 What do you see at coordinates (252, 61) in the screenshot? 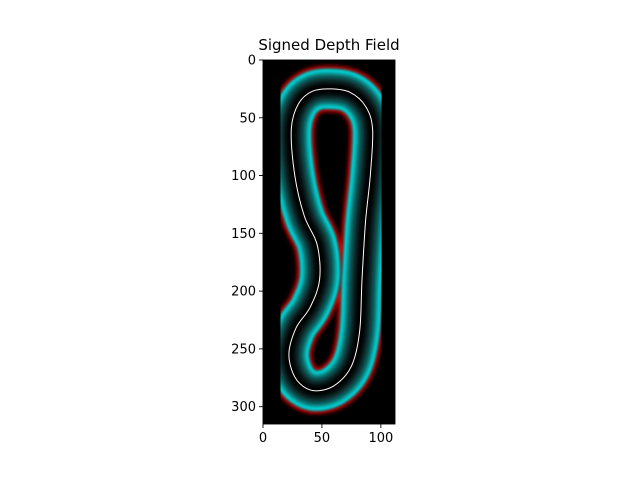
I see `y-tick-label: 0` at bounding box center [252, 61].